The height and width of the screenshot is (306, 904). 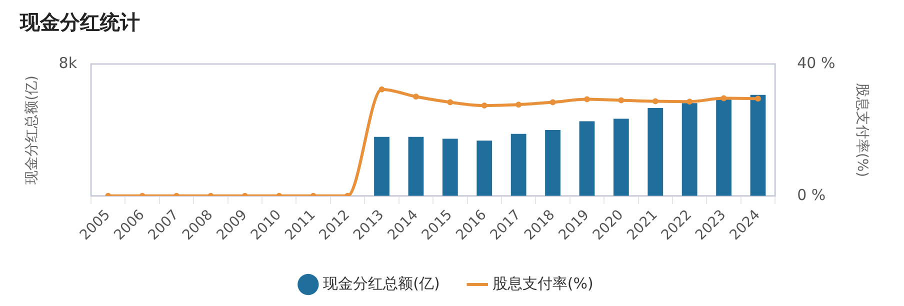 I want to click on y2-tick-label: 40 %, so click(x=816, y=63).